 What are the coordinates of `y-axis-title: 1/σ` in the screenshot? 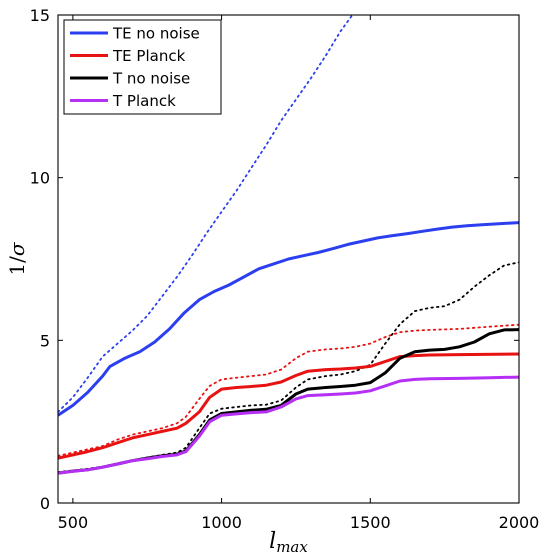 It's located at (17, 258).